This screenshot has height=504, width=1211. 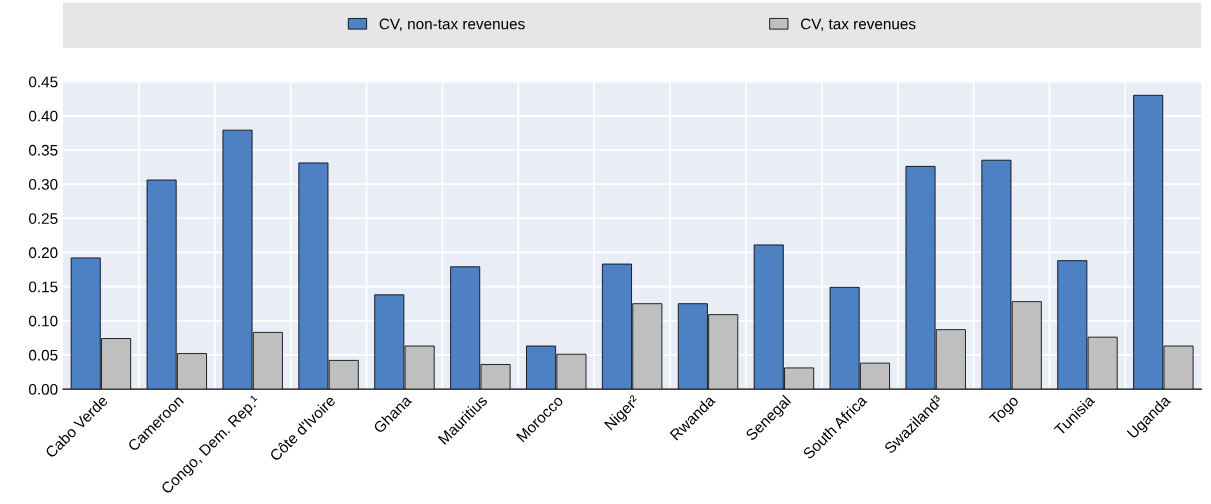 What do you see at coordinates (43, 321) in the screenshot?
I see `y-tick-label: 0.10` at bounding box center [43, 321].